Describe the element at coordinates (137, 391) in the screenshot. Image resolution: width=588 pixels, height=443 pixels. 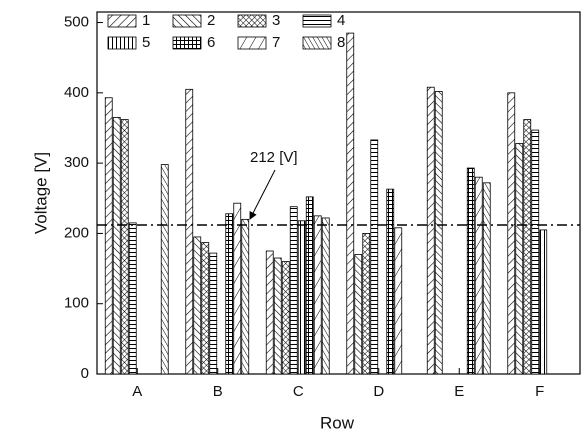
I see `x-tick-label: A` at that location.